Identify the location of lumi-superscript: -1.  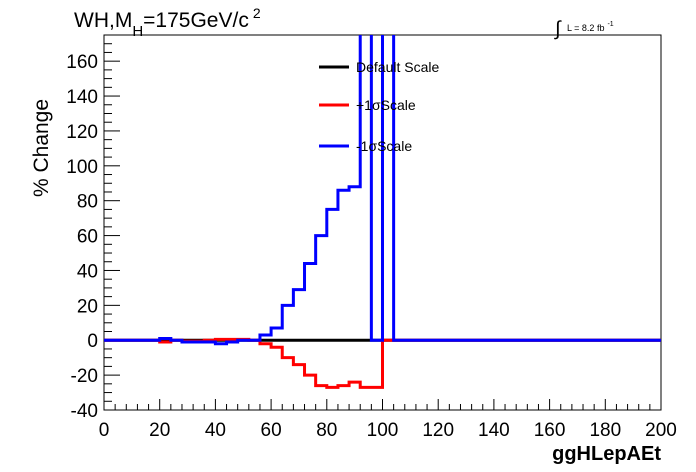
(610, 24).